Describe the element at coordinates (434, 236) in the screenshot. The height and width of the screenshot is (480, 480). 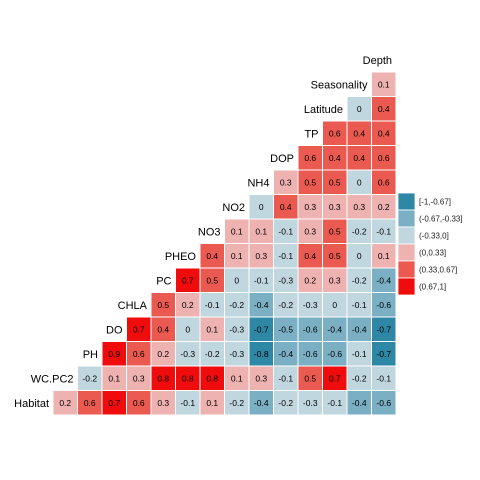
I see `legend-label: (-0.33,0]` at that location.